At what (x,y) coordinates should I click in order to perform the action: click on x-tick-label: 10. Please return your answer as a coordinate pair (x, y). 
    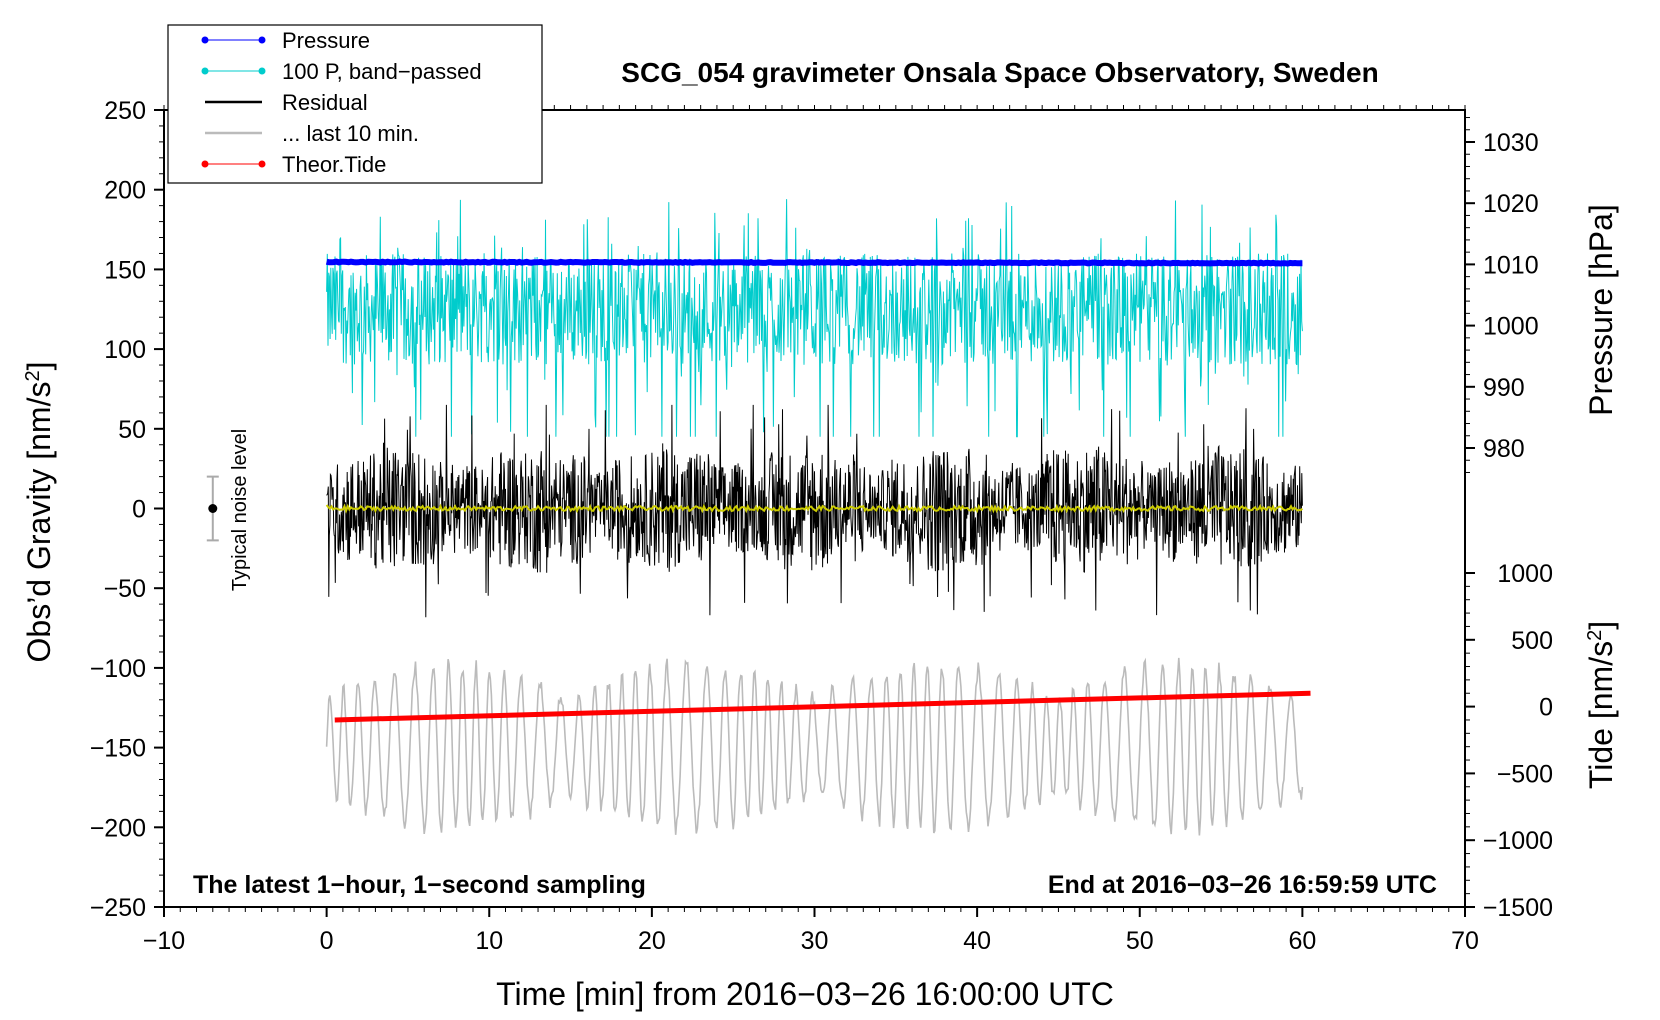
    Looking at the image, I should click on (489, 941).